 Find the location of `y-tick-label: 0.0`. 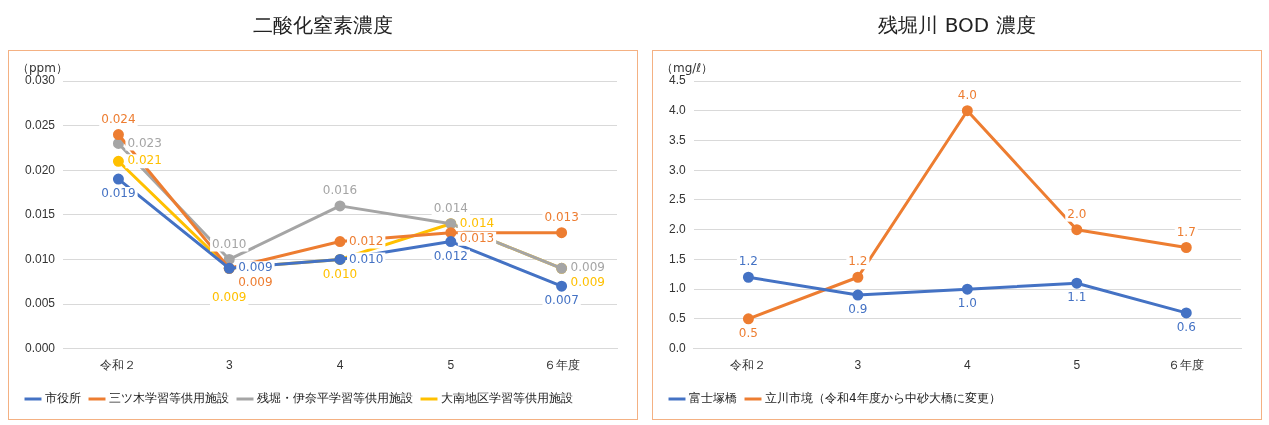

y-tick-label: 0.0 is located at coordinates (677, 347).